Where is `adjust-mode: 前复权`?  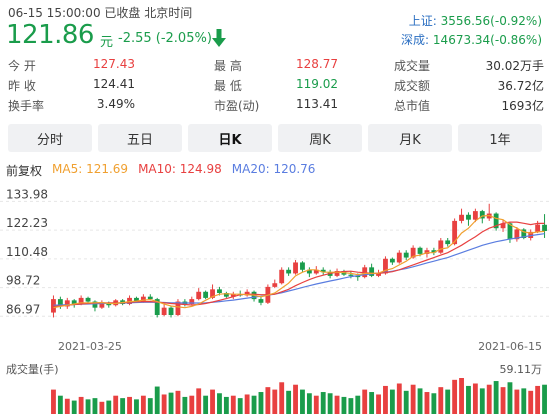
adjust-mode: 前复权 is located at coordinates (24, 171).